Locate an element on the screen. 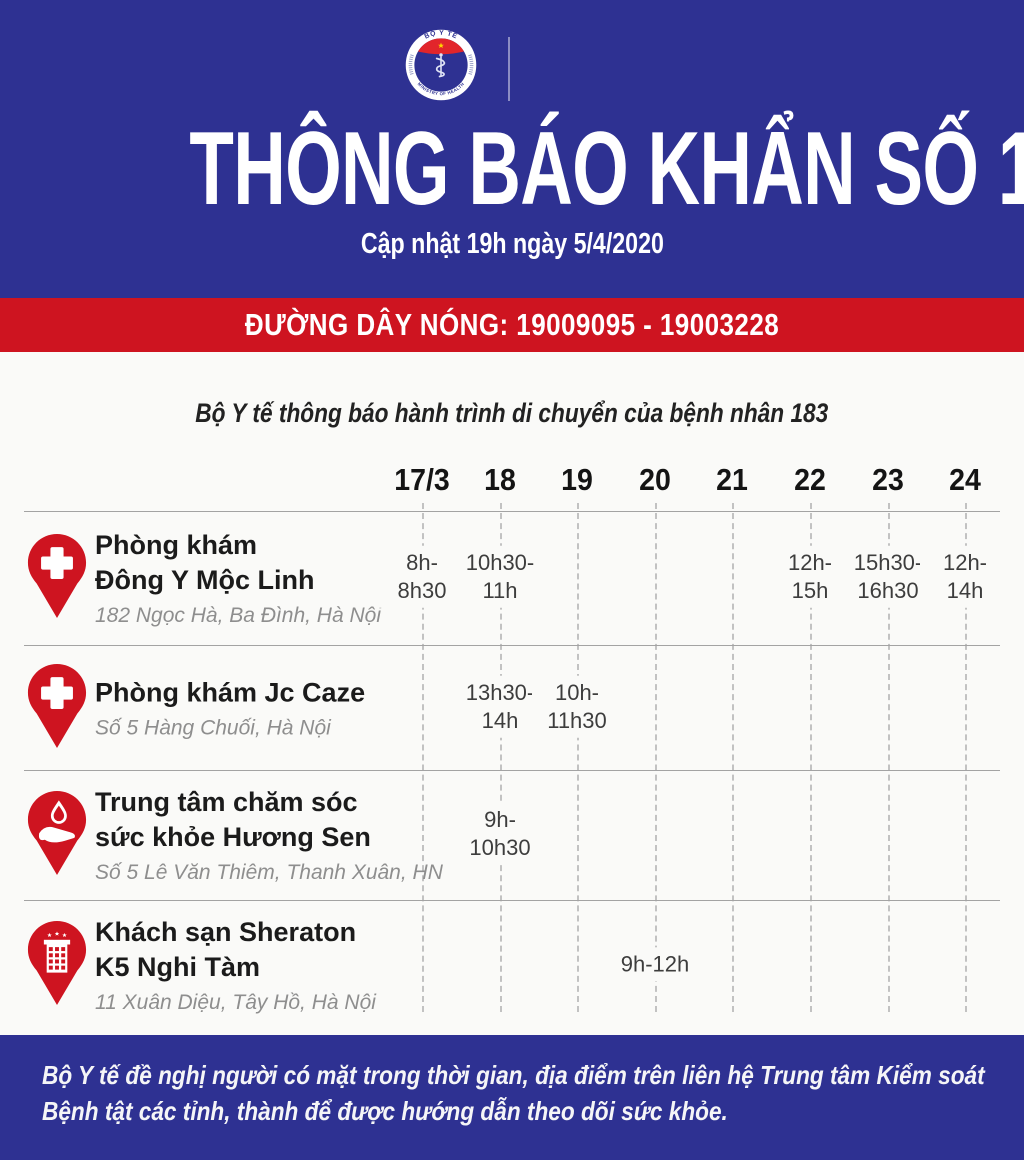 The width and height of the screenshot is (1024, 1160). hotline-banner: ĐƯỜNG DÂY NÓNG: 19009095 - 19003228 is located at coordinates (512, 325).